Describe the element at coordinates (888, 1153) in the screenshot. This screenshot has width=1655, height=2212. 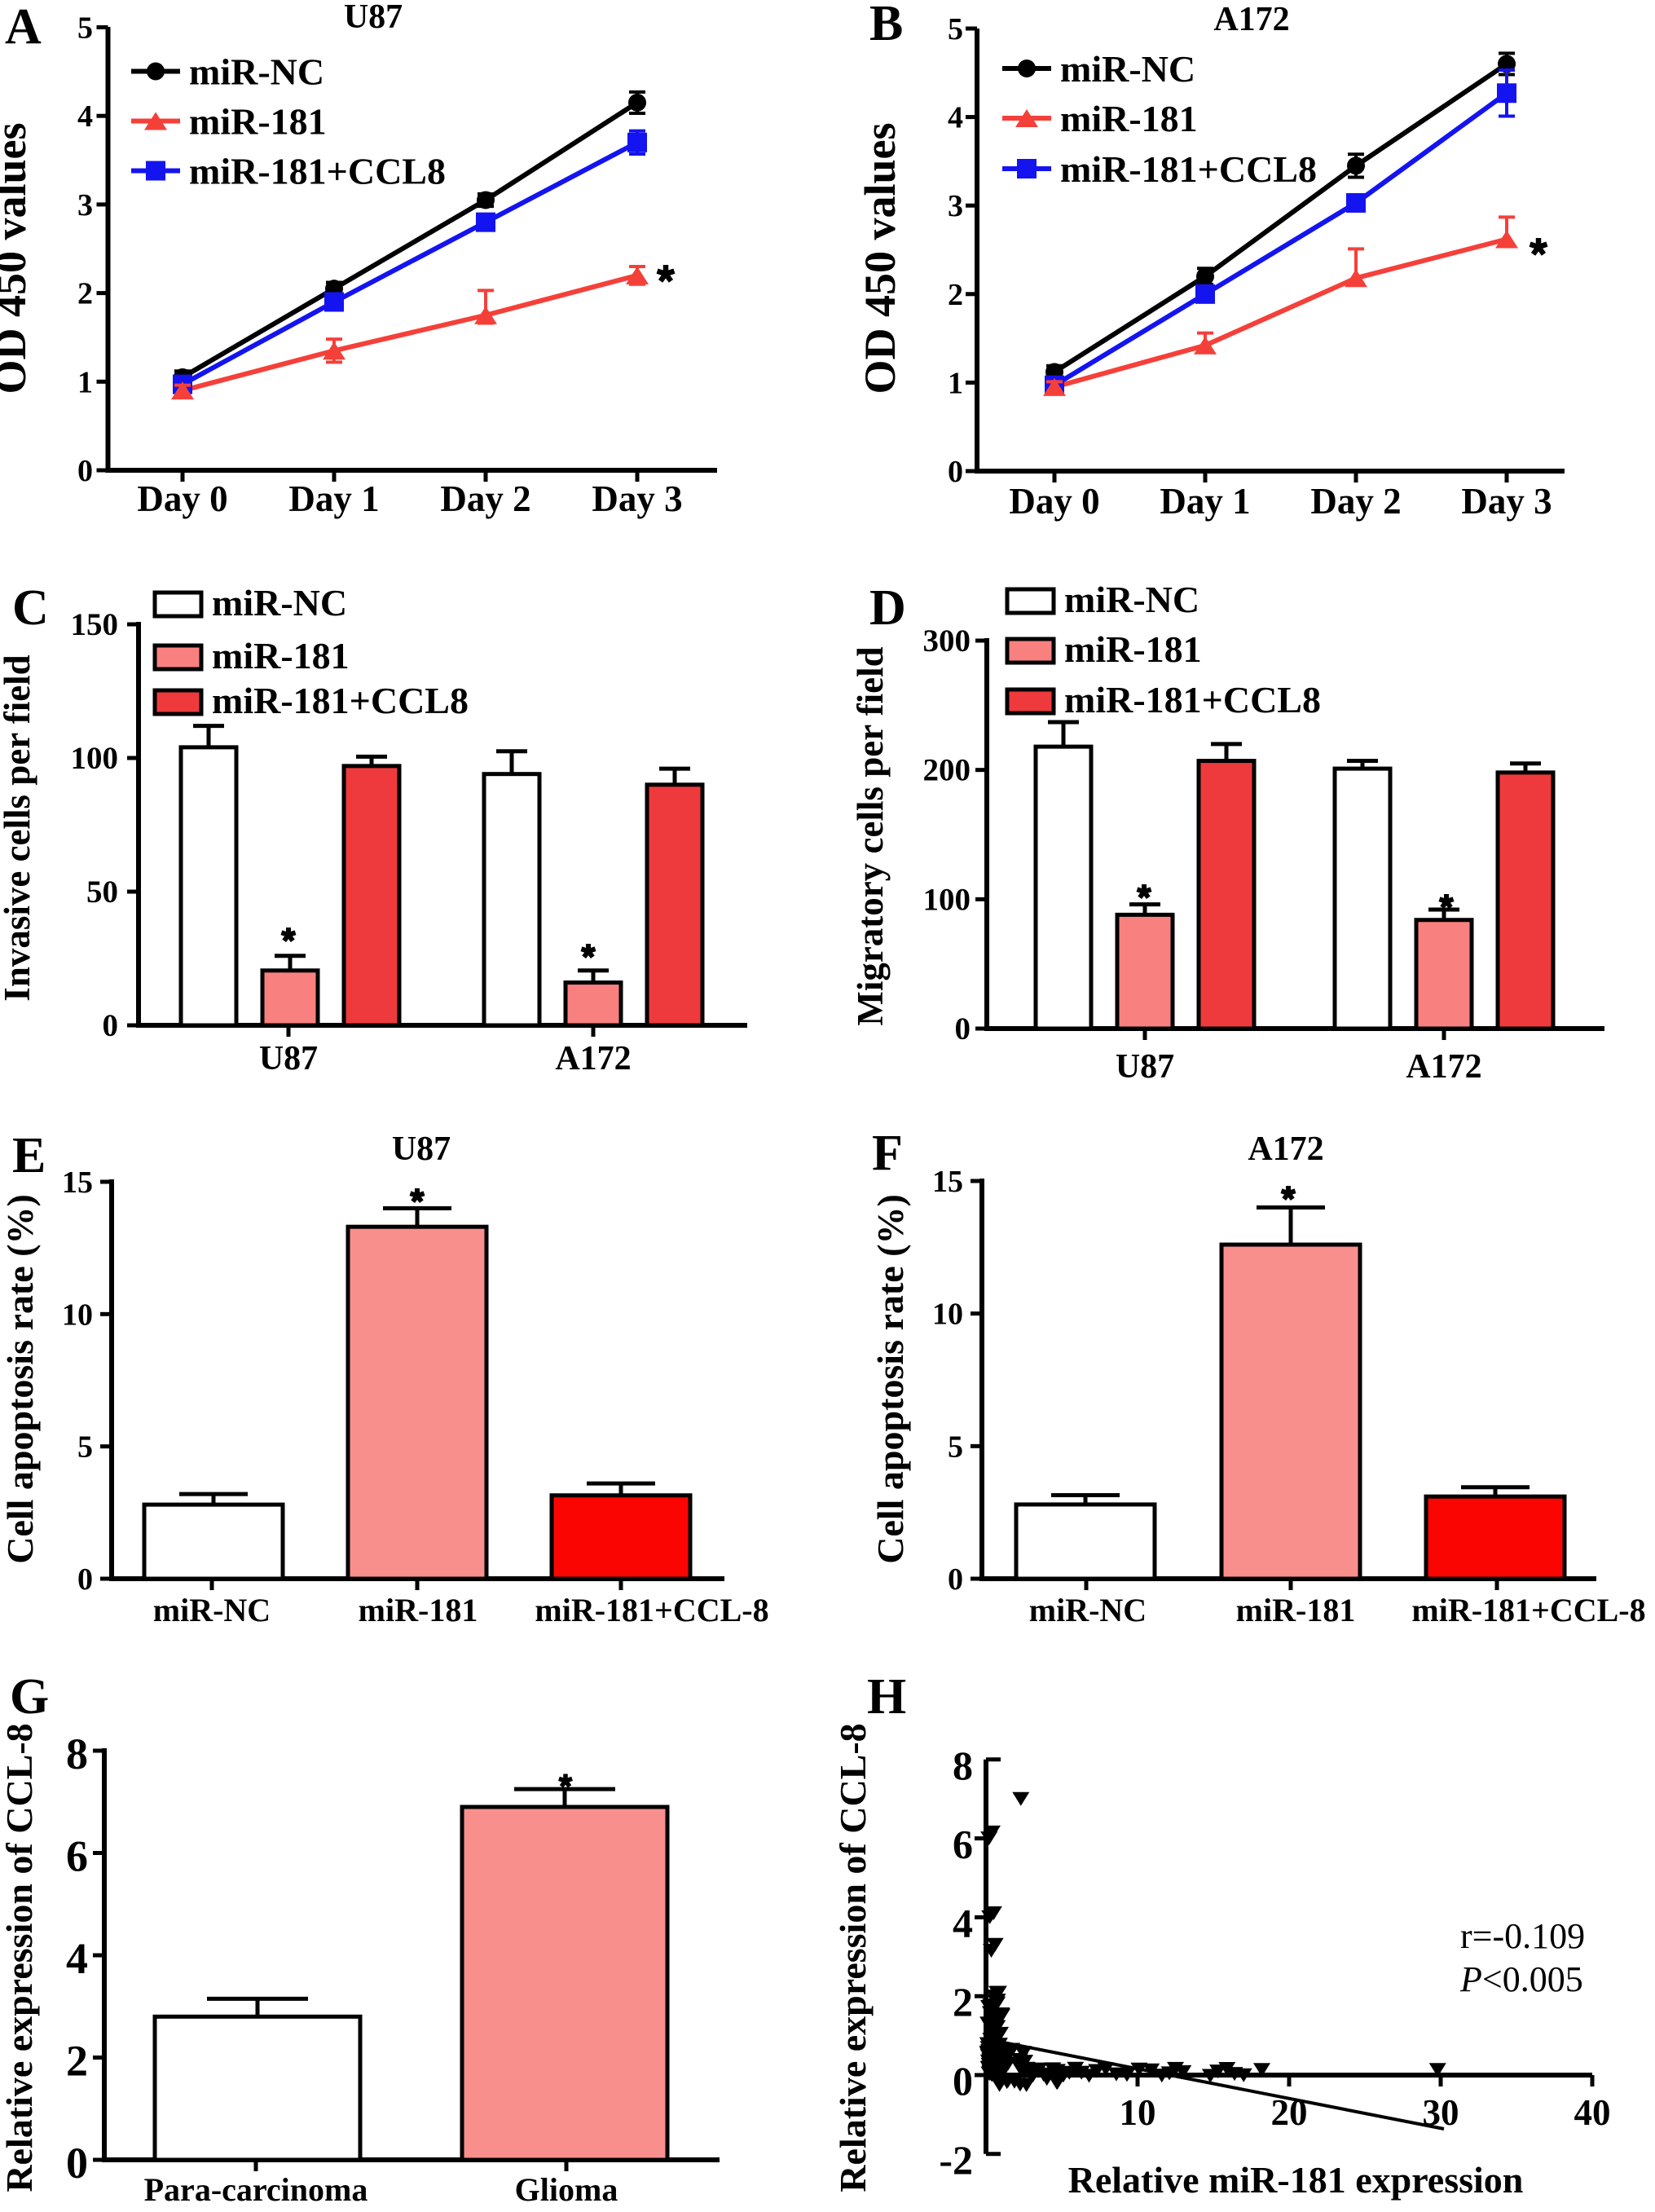
I see `svg-text: F` at that location.